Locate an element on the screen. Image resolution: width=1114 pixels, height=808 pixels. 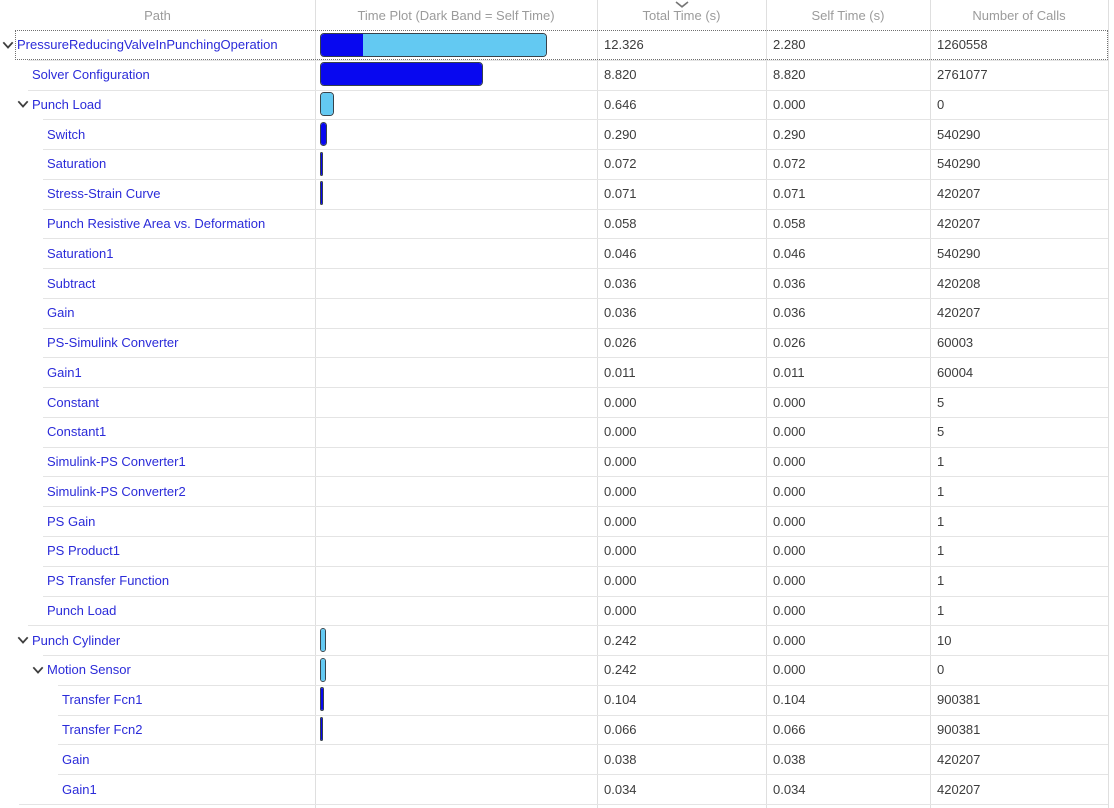
table-row: Gain1 0.011 0.011 60004 is located at coordinates (554, 372).